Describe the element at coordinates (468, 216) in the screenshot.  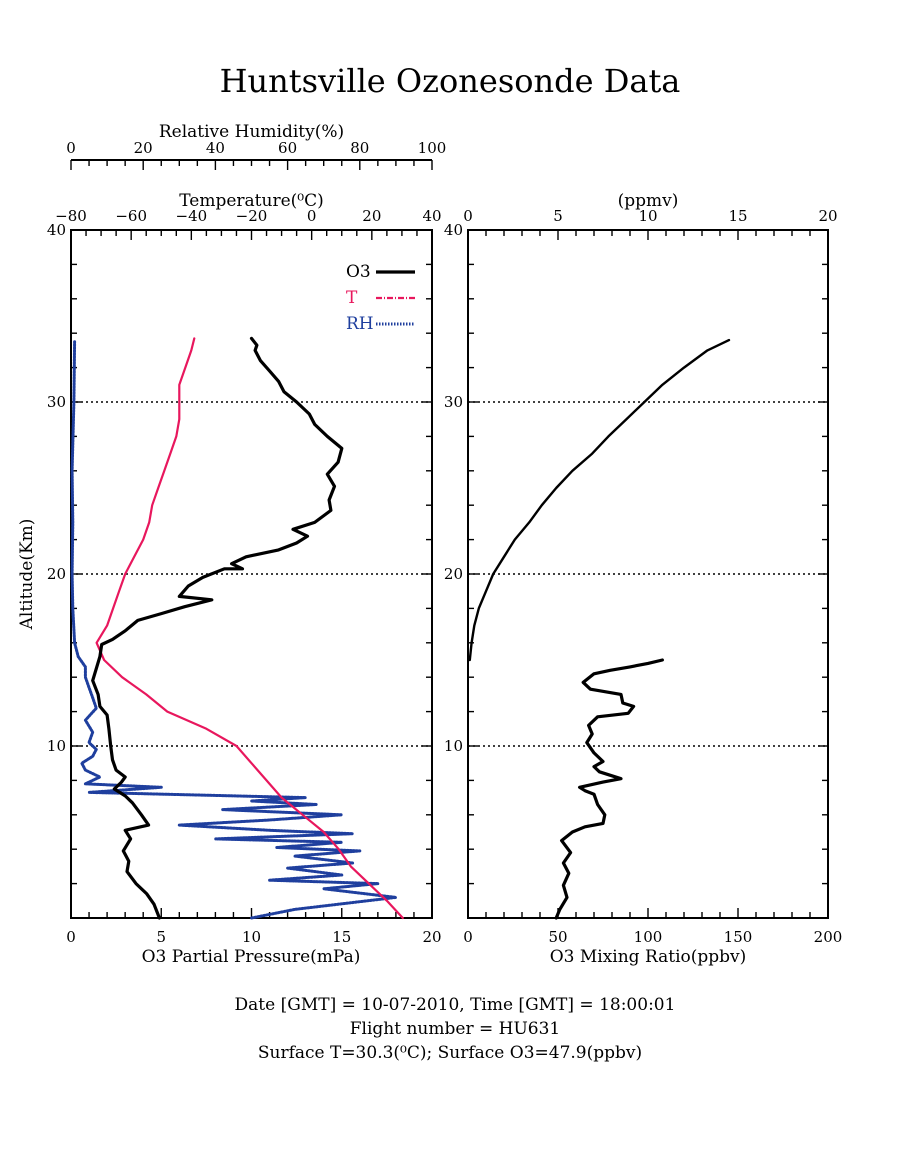
I see `right-top-x-tick-label: 0` at that location.